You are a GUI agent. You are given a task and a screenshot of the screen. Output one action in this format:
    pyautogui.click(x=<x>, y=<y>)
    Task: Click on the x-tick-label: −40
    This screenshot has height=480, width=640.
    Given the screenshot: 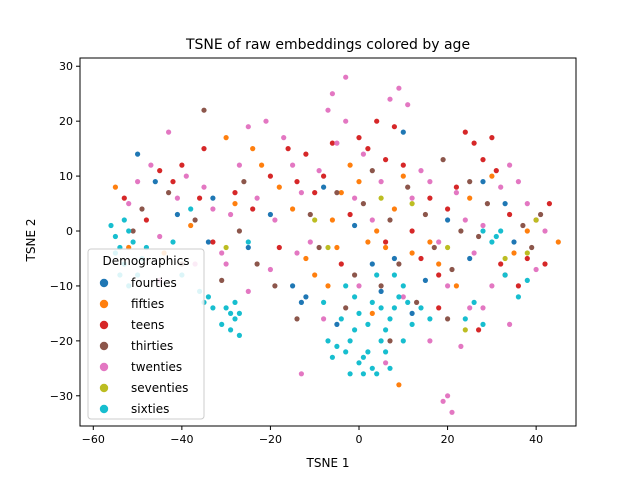 What is the action you would take?
    pyautogui.click(x=181, y=439)
    